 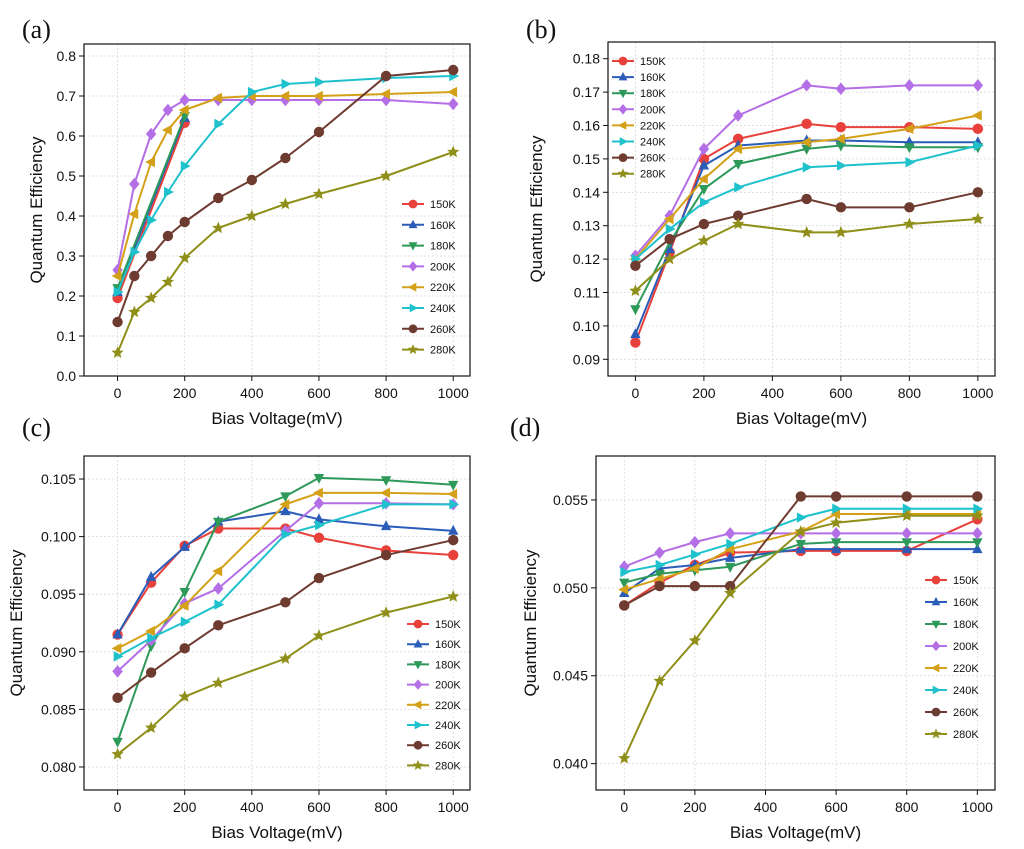 What do you see at coordinates (586, 92) in the screenshot?
I see `y-tick-label: 0.17` at bounding box center [586, 92].